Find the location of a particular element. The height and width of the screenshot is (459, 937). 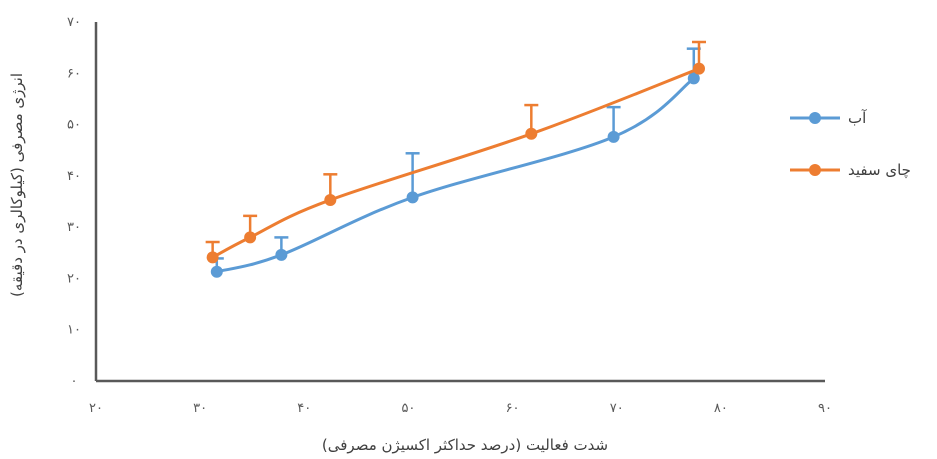

y-axis-title: انرژی مصرفی (کیلوکالری در دقیقه) is located at coordinates (17, 185).